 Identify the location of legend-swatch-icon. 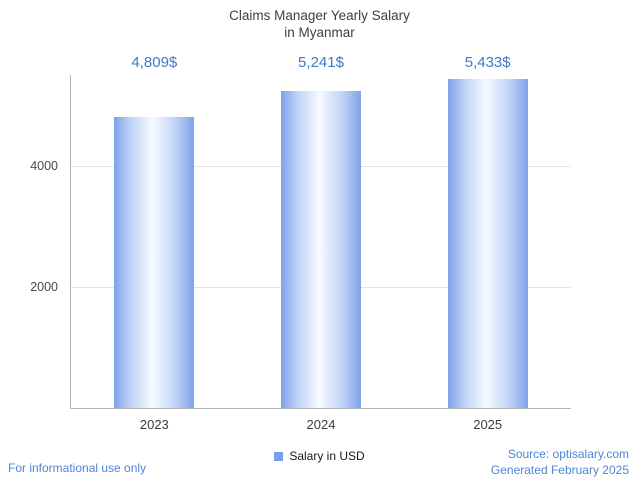
(279, 456).